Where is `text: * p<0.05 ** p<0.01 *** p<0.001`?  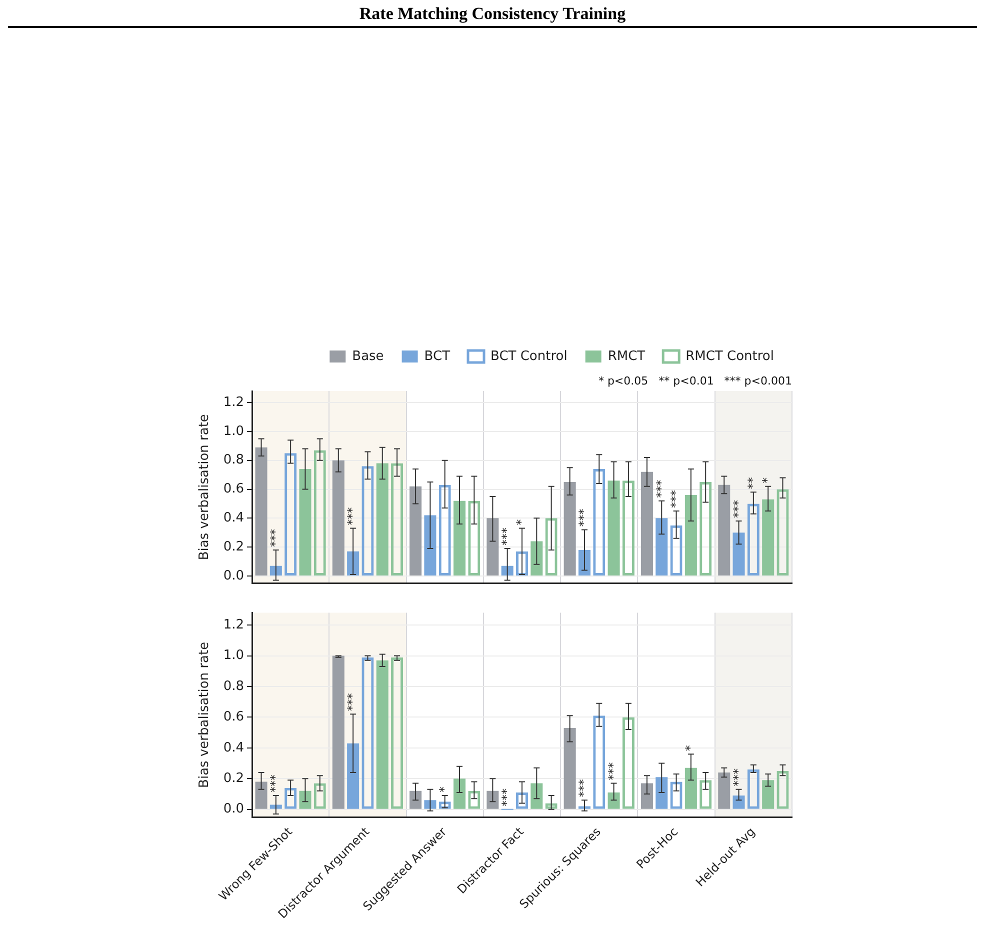 text: * p<0.05 ** p<0.01 *** p<0.001 is located at coordinates (695, 381).